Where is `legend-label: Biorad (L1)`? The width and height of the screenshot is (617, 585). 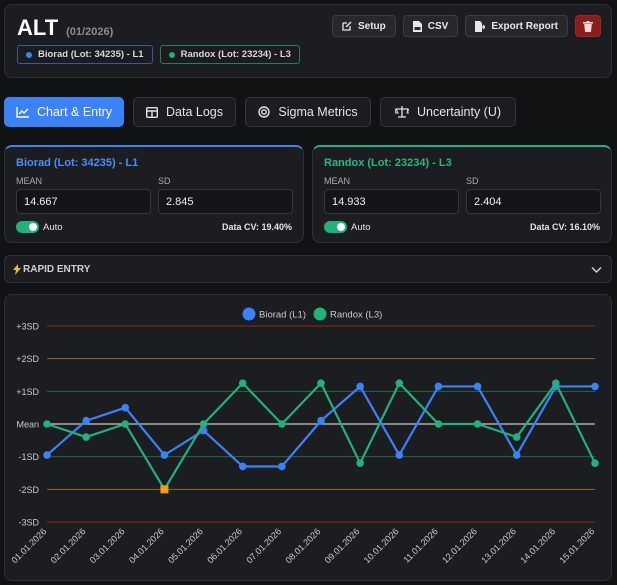
legend-label: Biorad (L1) is located at coordinates (282, 315).